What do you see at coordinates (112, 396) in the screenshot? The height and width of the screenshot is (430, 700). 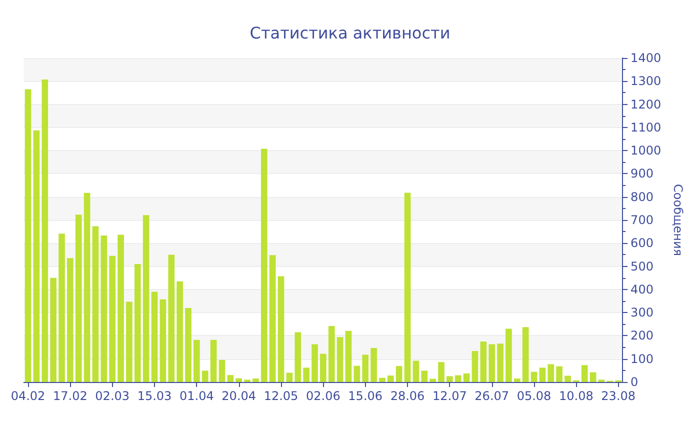 I see `x-tick-label: 02.03` at bounding box center [112, 396].